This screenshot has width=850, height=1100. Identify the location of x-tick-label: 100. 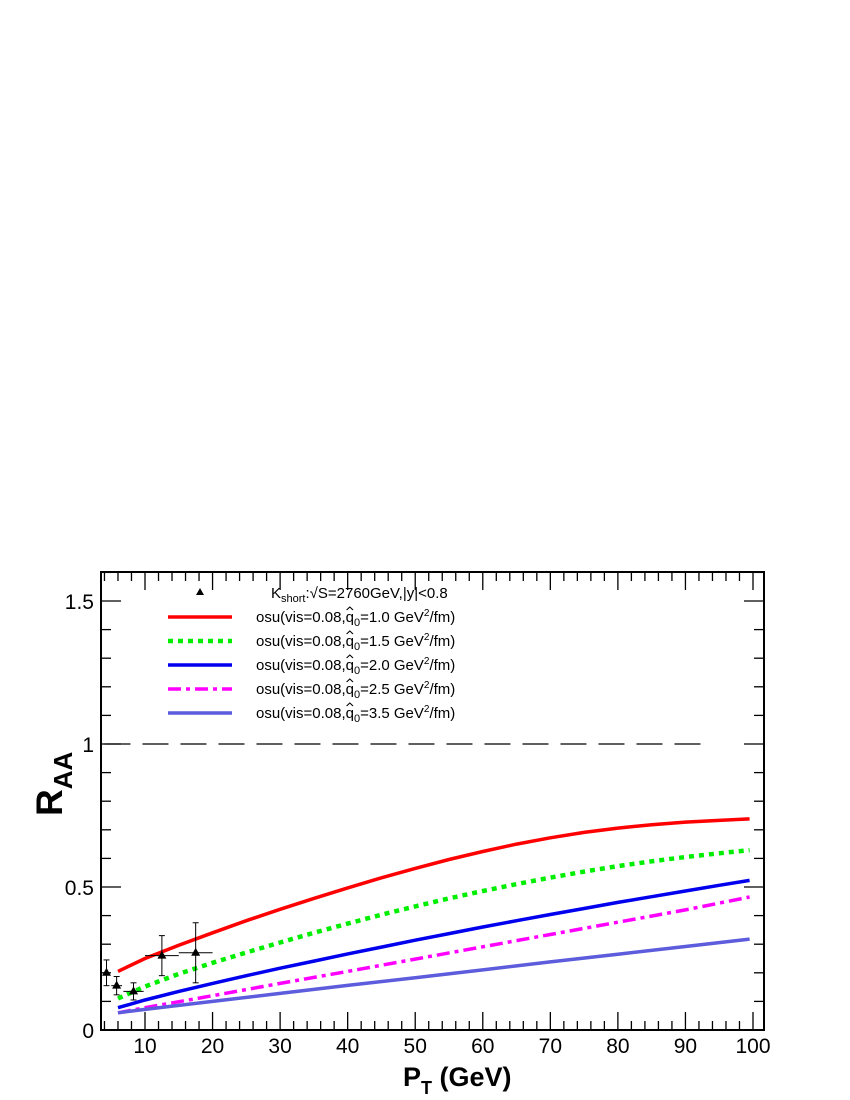
(752, 1046).